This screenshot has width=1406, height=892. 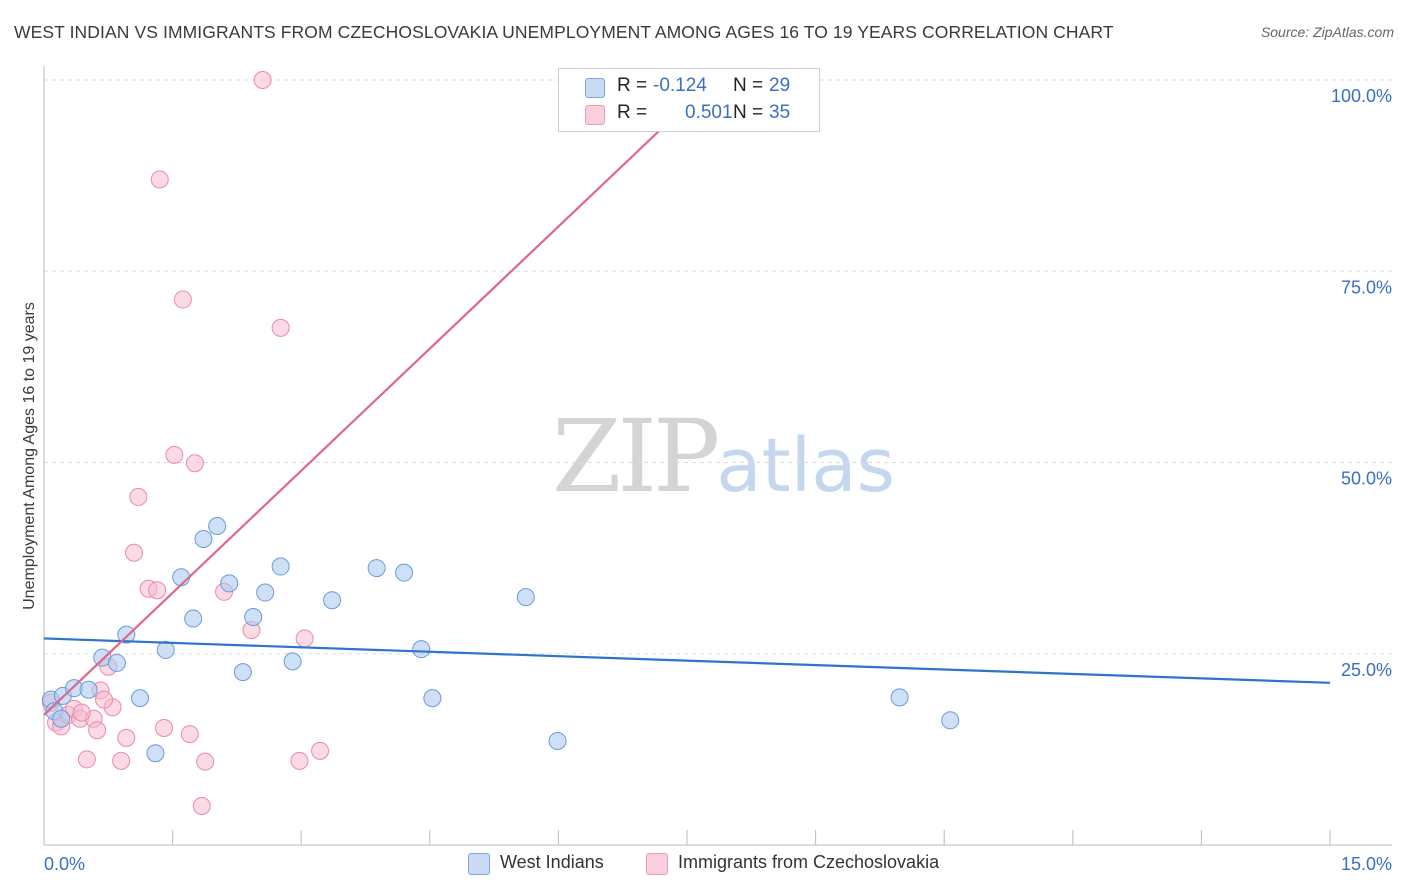 What do you see at coordinates (1327, 32) in the screenshot?
I see `source-label: Source: ZipAtlas.com` at bounding box center [1327, 32].